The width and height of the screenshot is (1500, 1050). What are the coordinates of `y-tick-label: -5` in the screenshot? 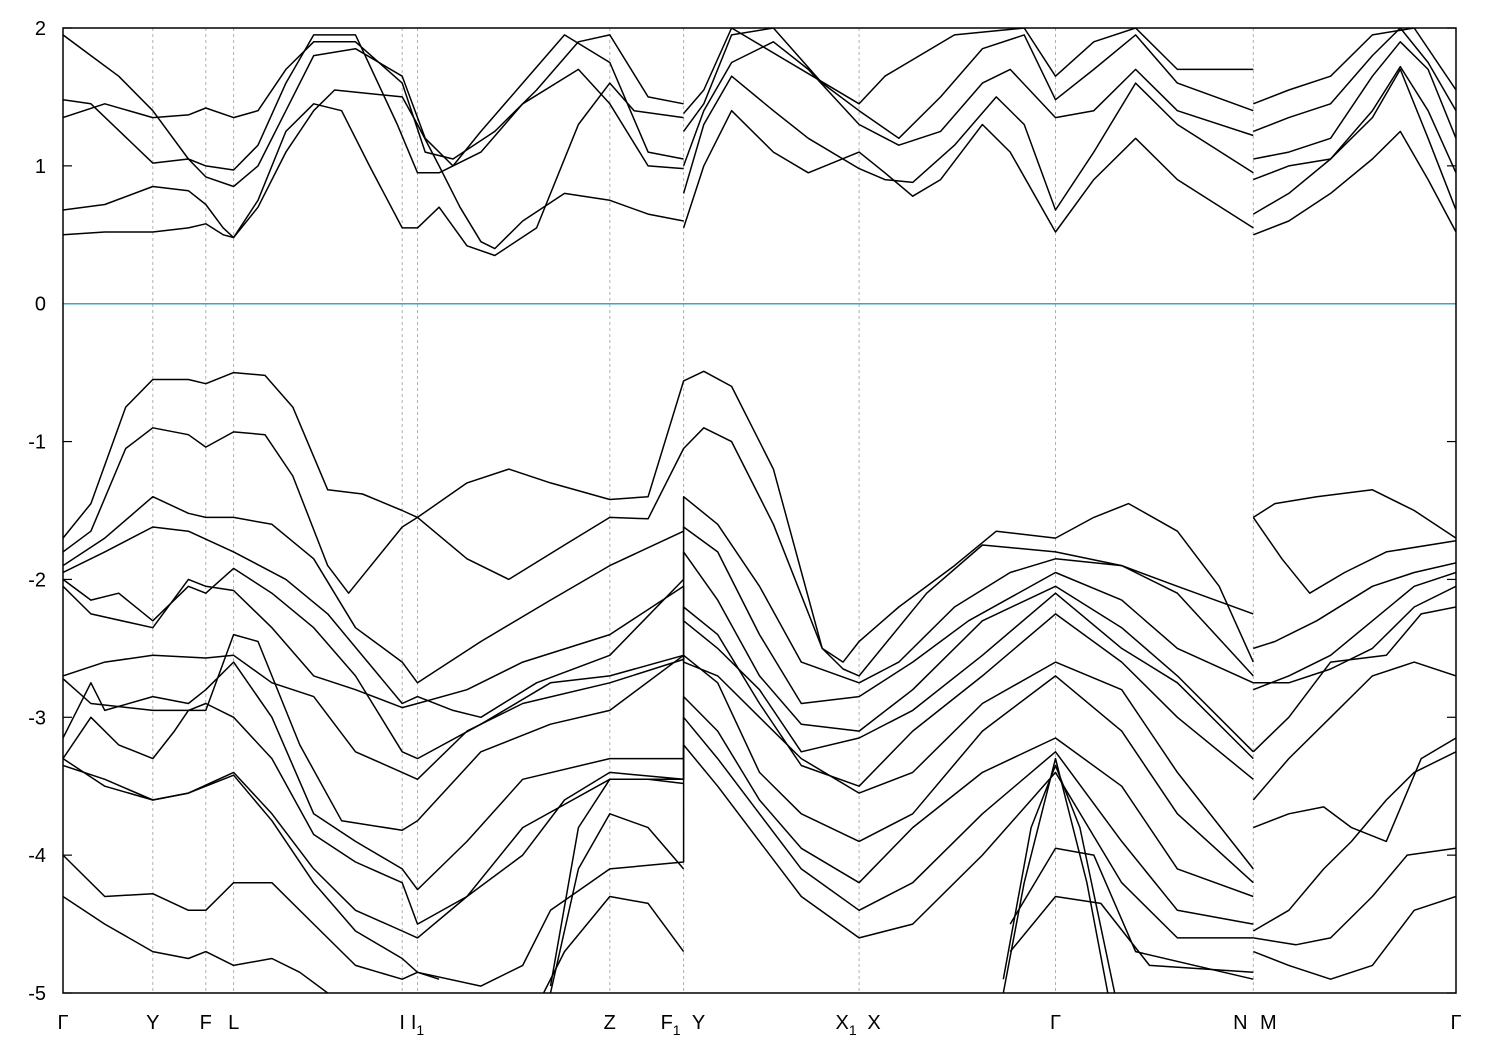 It's located at (37, 994).